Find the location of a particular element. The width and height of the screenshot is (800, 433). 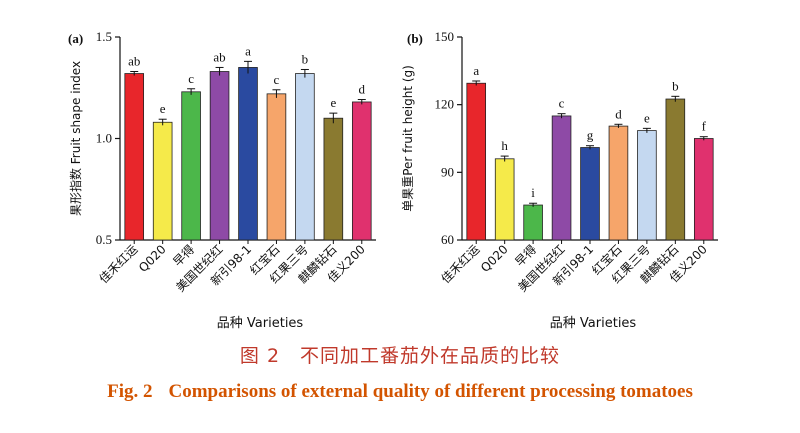

panel-b-significance-letter-1: h is located at coordinates (504, 145).